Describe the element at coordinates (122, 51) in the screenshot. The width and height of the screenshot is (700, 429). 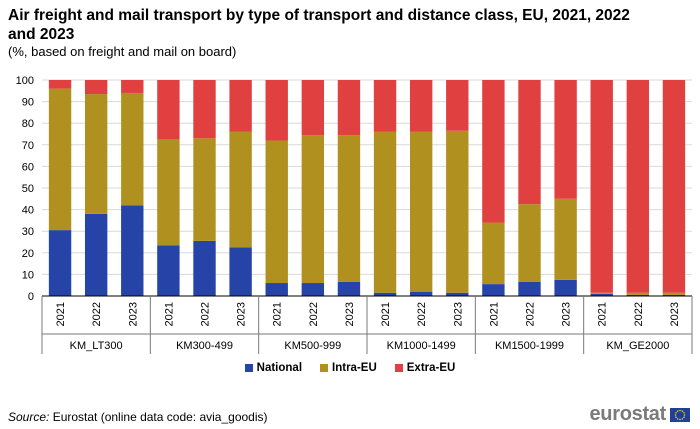
I see `chart-subtitle: (%, based on freight and mail on board)` at that location.